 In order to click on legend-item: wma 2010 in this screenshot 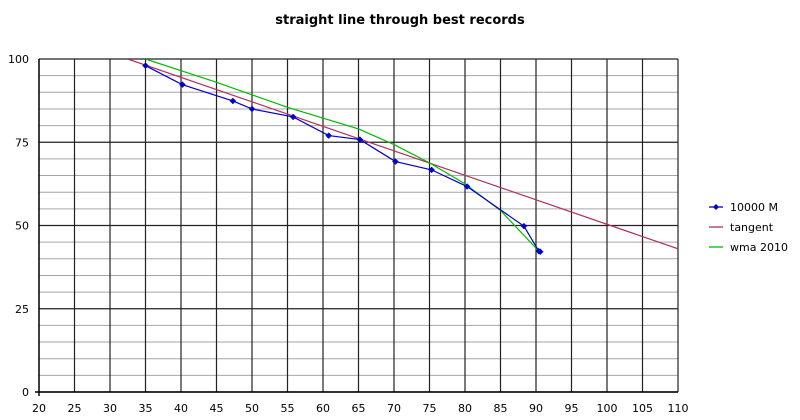, I will do `click(748, 247)`.